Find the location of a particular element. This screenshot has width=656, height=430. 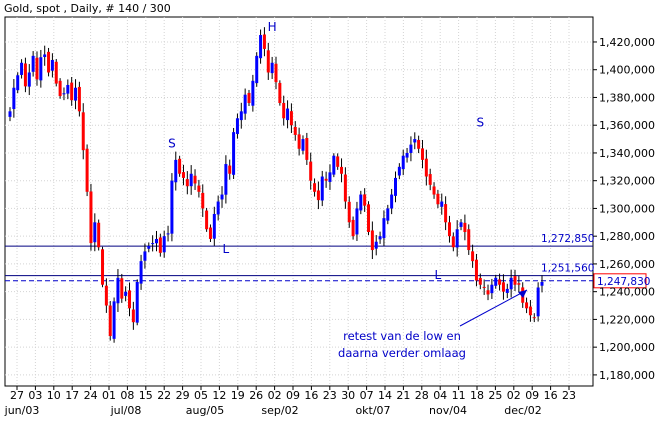

y-tick-label: 1,340,000 is located at coordinates (627, 153).